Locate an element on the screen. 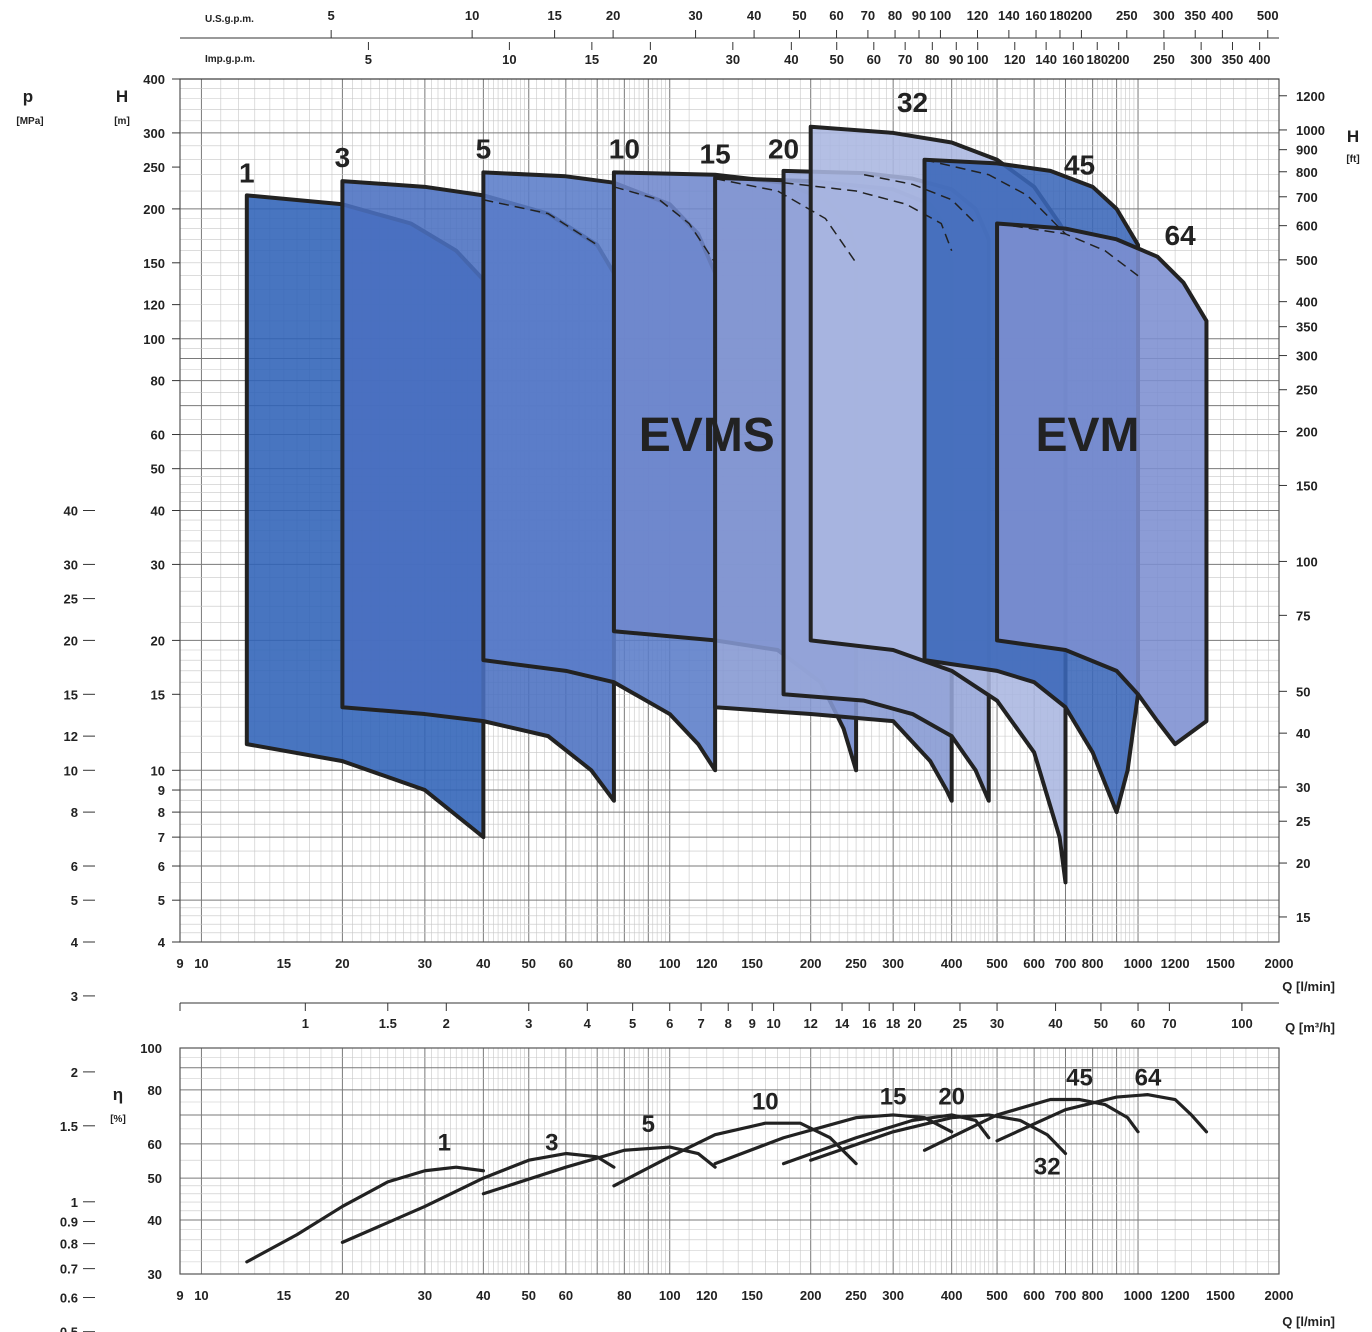  q-axis-label: Q [l/min] is located at coordinates (1308, 986).